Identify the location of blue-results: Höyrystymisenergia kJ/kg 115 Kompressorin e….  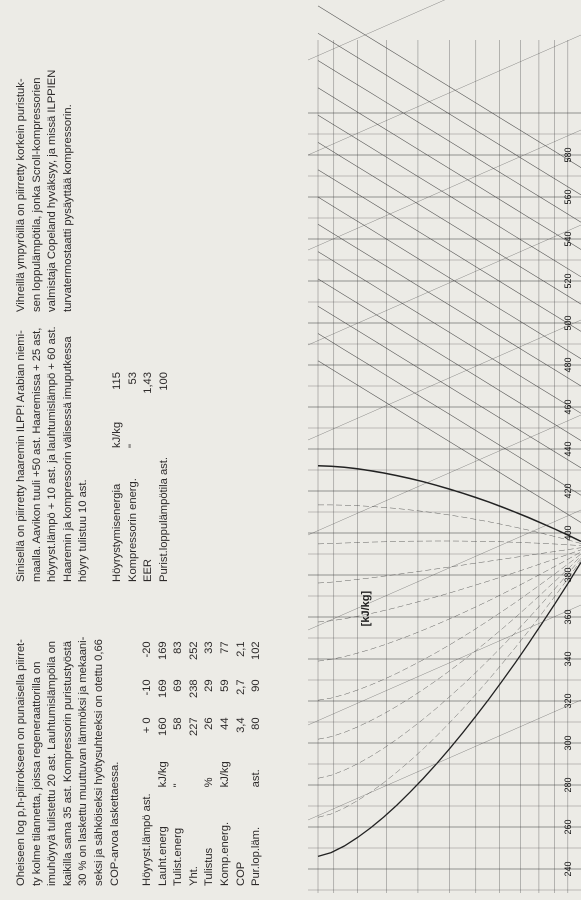
(141, 473).